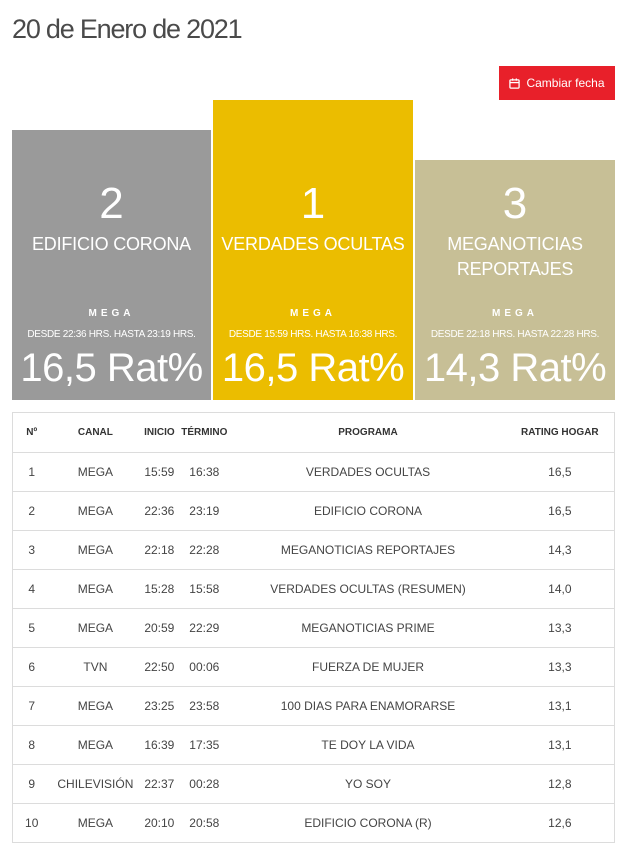  What do you see at coordinates (159, 472) in the screenshot?
I see `cell-inicio: 15:59` at bounding box center [159, 472].